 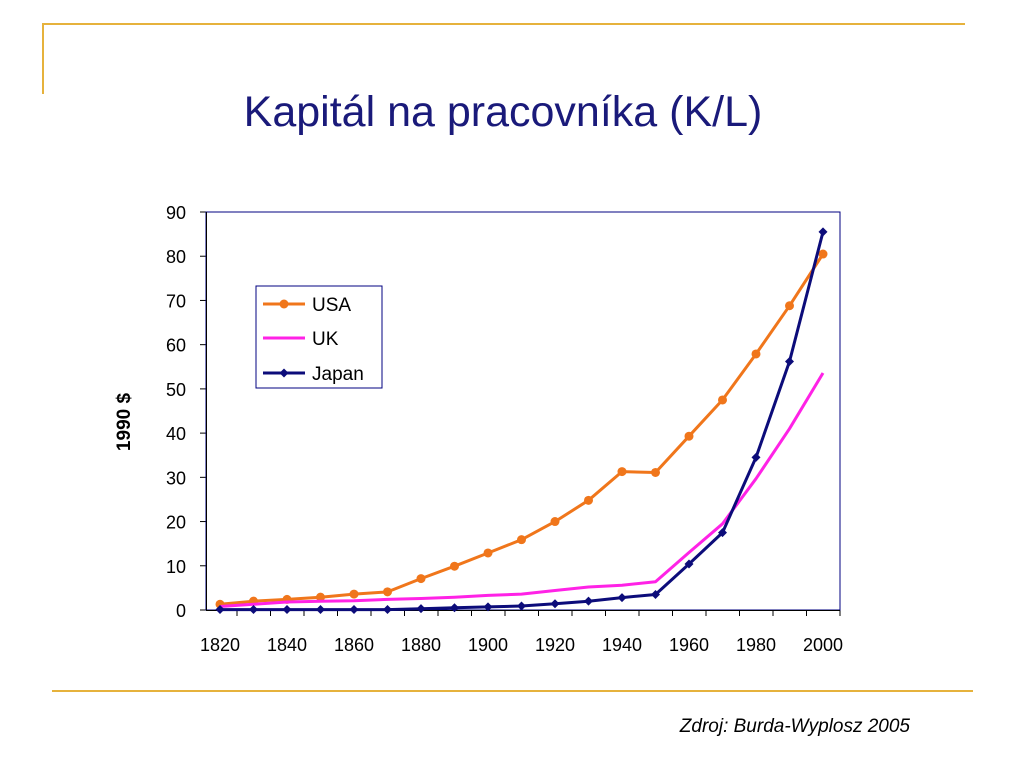 What do you see at coordinates (43, 58) in the screenshot?
I see `decorative-left-line` at bounding box center [43, 58].